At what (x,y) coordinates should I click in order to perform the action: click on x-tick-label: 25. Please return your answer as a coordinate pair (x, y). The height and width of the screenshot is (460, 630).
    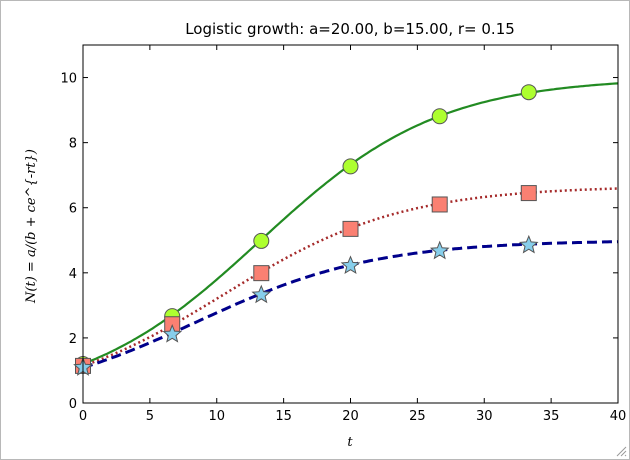
    Looking at the image, I should click on (417, 416).